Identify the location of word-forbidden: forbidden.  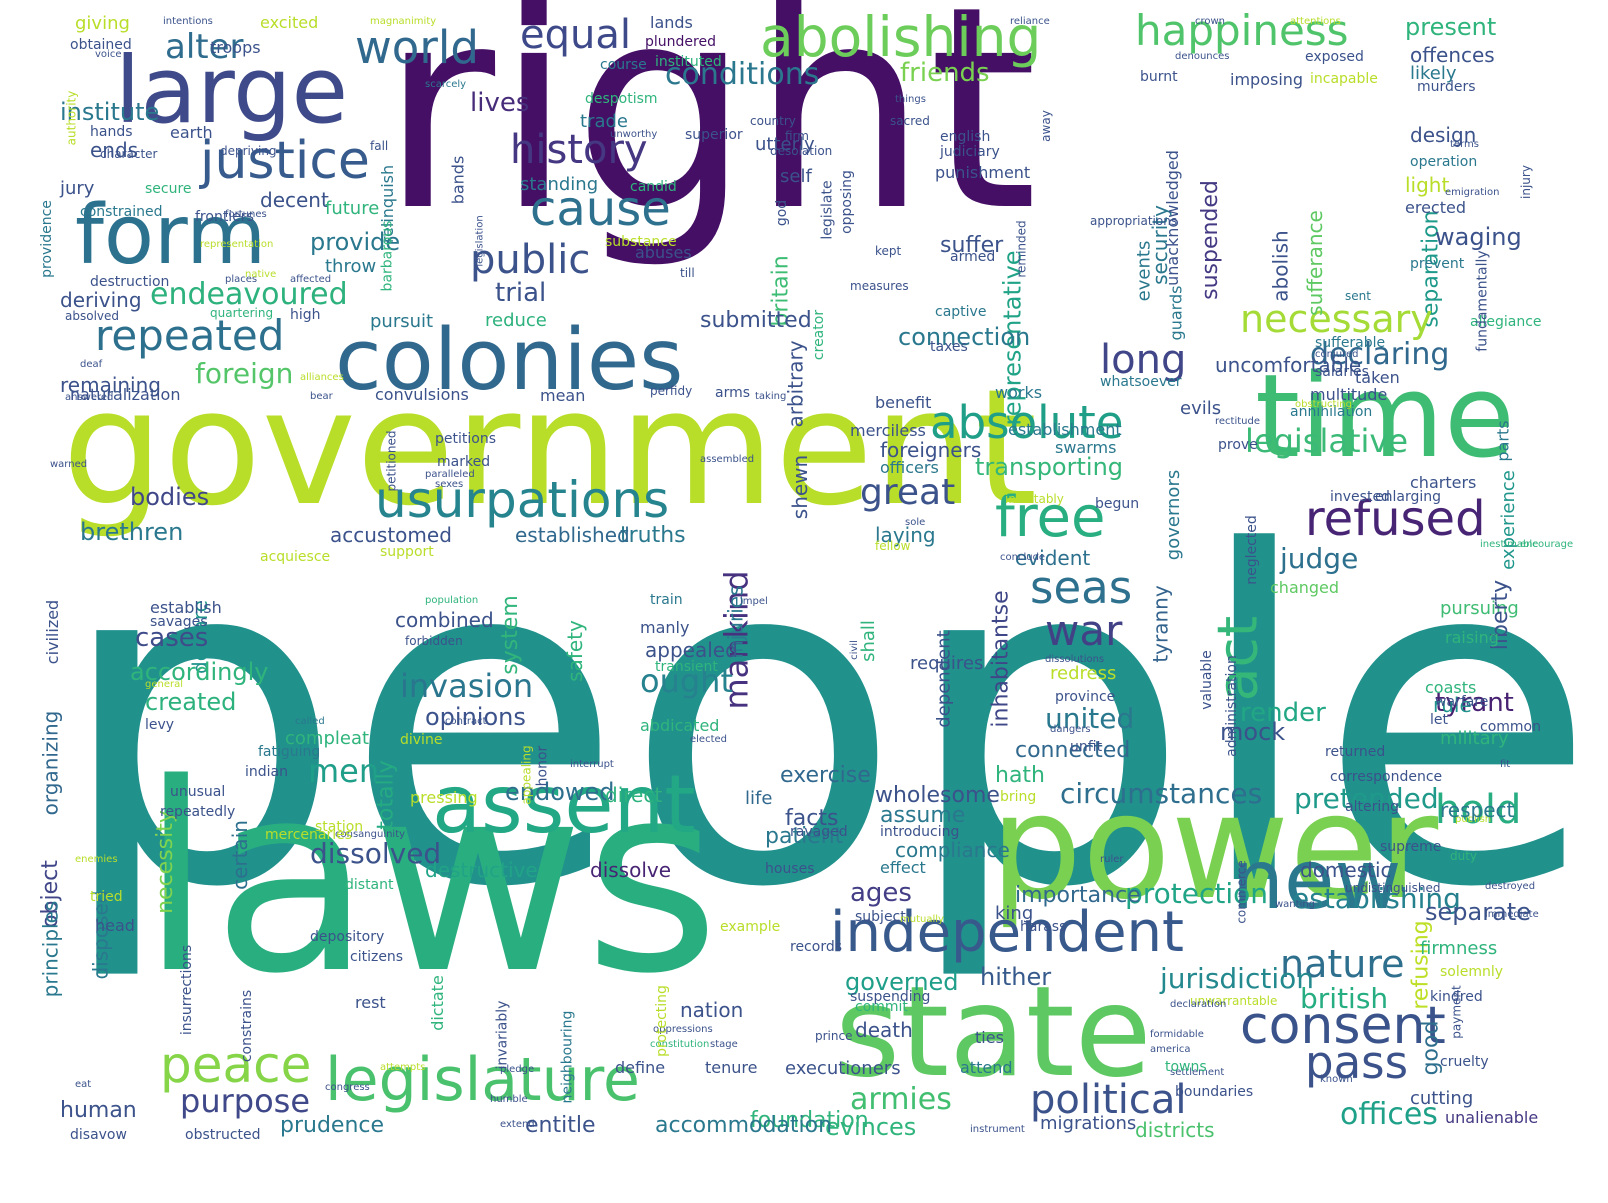
(434, 641).